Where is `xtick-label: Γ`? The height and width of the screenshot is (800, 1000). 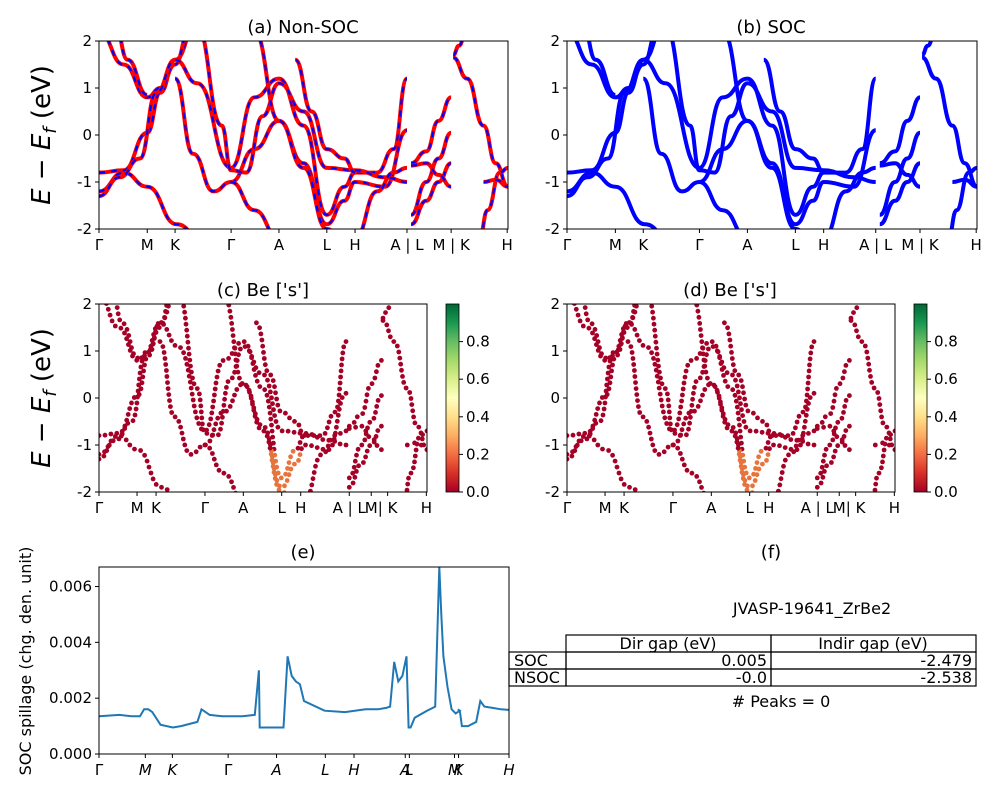 xtick-label: Γ is located at coordinates (205, 508).